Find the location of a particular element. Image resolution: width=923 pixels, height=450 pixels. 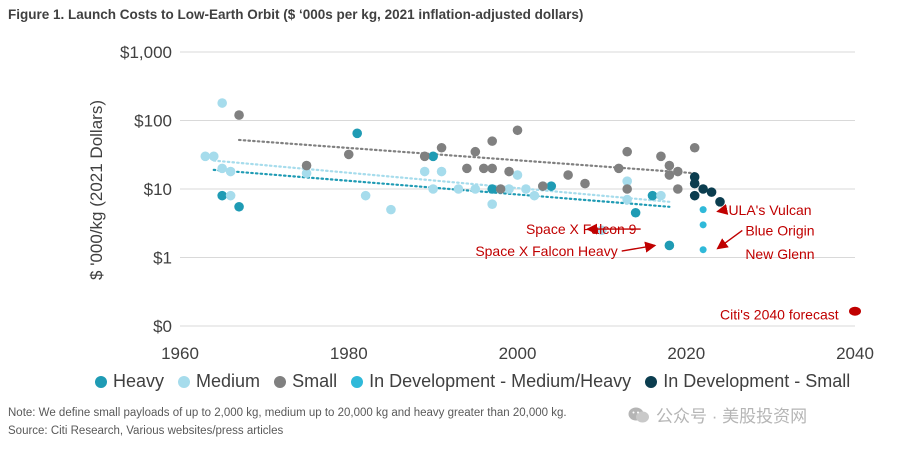

legend-item-heavy: Heavy is located at coordinates (129, 381).